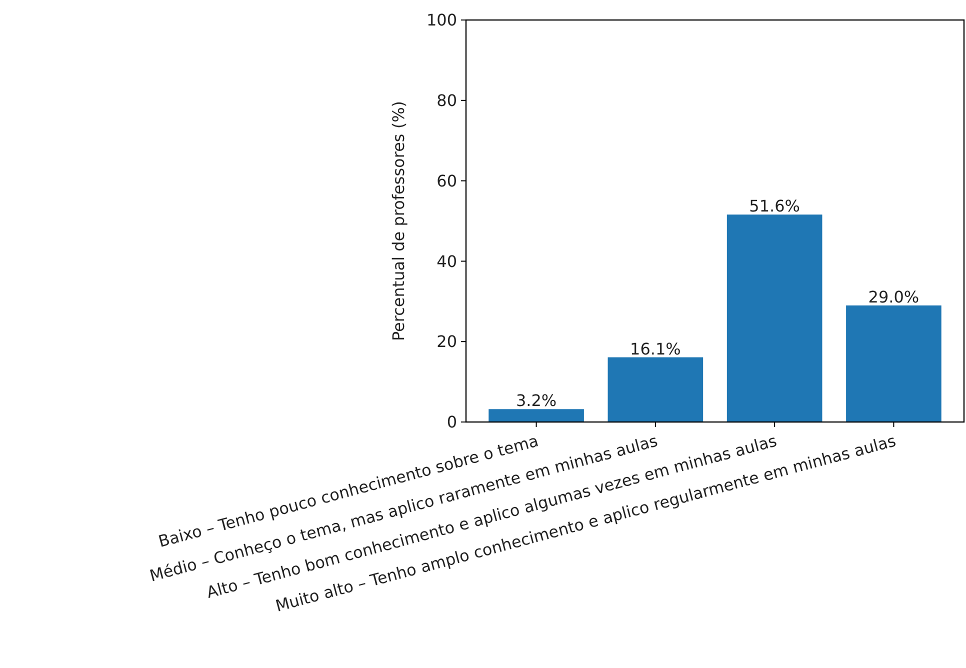 The height and width of the screenshot is (668, 966). I want to click on y-tick-label: 40, so click(446, 261).